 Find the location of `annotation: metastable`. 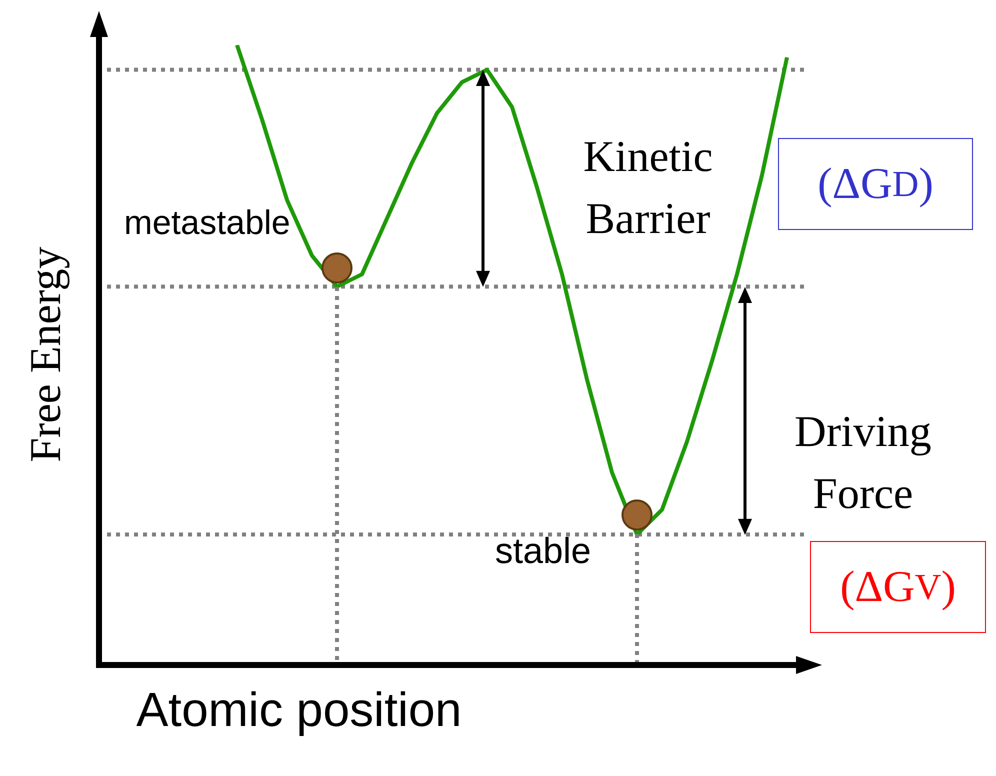

annotation: metastable is located at coordinates (207, 223).